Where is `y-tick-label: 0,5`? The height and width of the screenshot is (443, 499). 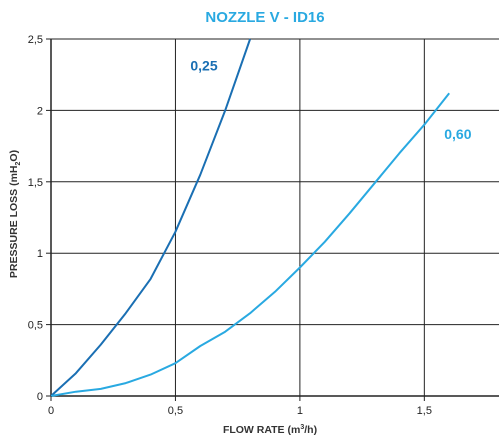 y-tick-label: 0,5 is located at coordinates (35, 326).